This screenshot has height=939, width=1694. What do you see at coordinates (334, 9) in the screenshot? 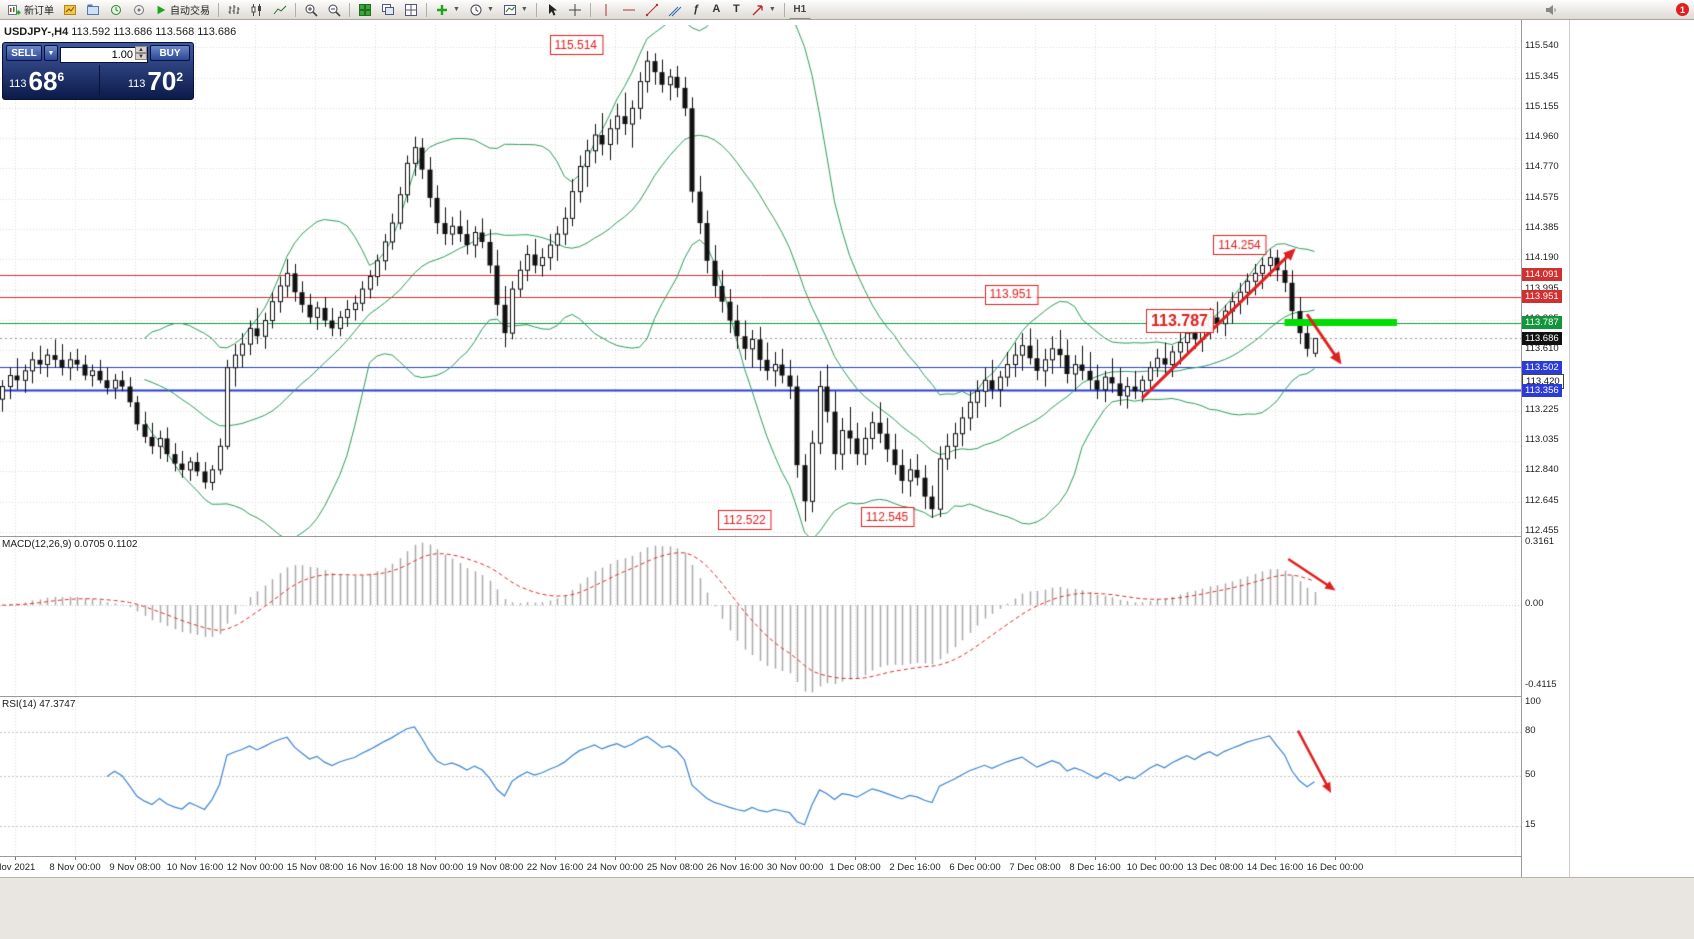
I see `zoom-out-button` at bounding box center [334, 9].